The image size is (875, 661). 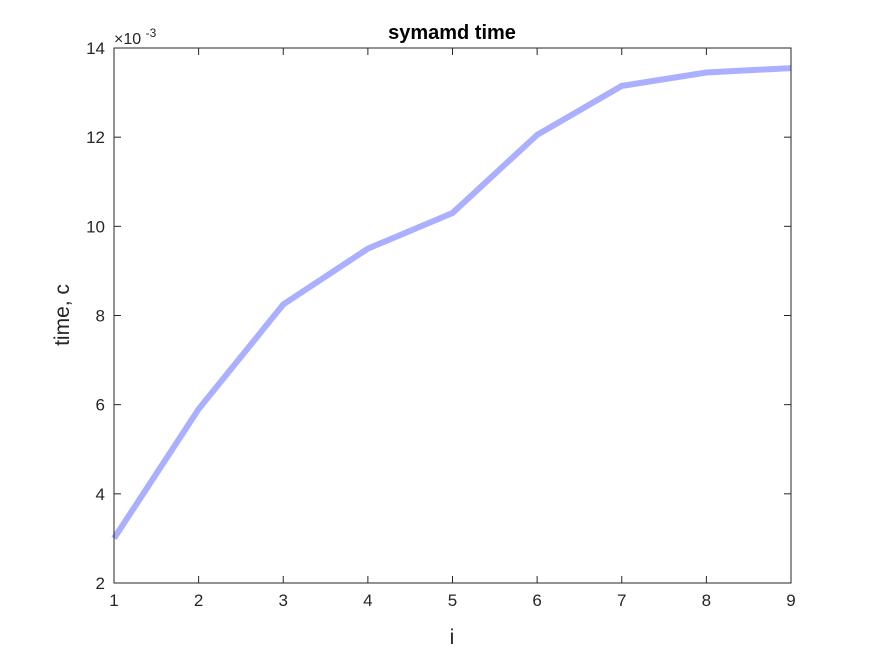 I want to click on x-tick-label: 4, so click(x=367, y=600).